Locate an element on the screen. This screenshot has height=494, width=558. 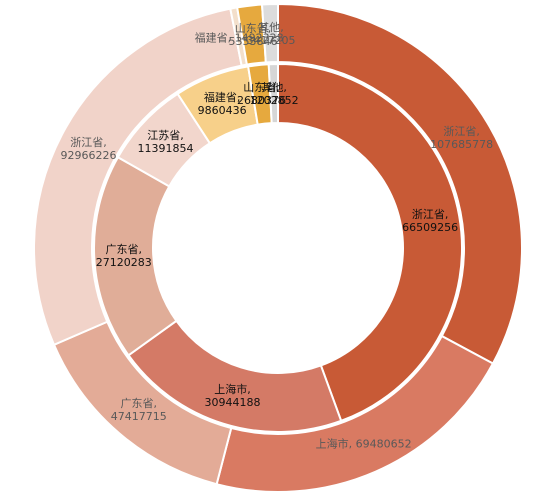
data-label: 福建省, 1492328 is located at coordinates (239, 38).